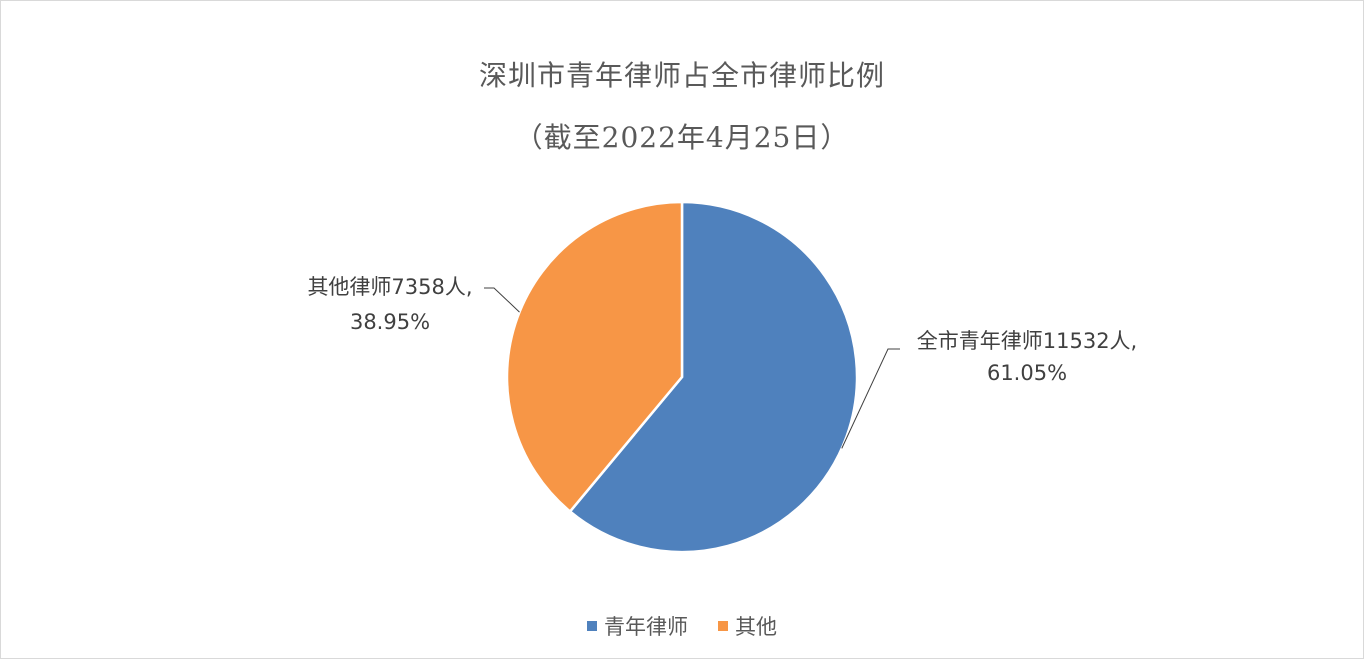 Image resolution: width=1364 pixels, height=659 pixels. Describe the element at coordinates (723, 626) in the screenshot. I see `legend-swatch-other` at that location.